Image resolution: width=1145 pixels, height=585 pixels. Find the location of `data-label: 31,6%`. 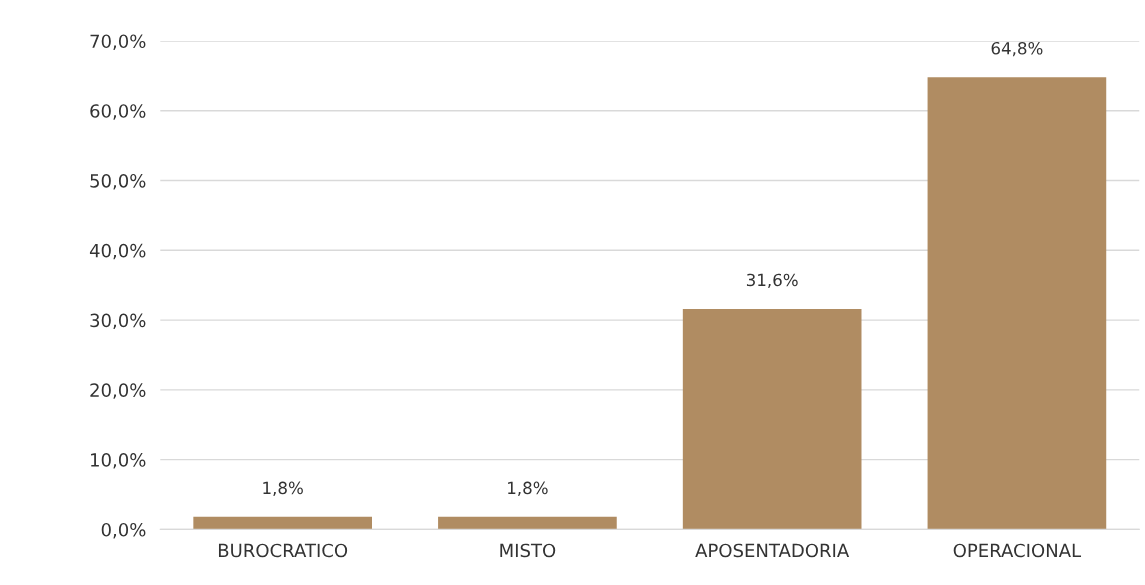

data-label: 31,6% is located at coordinates (772, 280).